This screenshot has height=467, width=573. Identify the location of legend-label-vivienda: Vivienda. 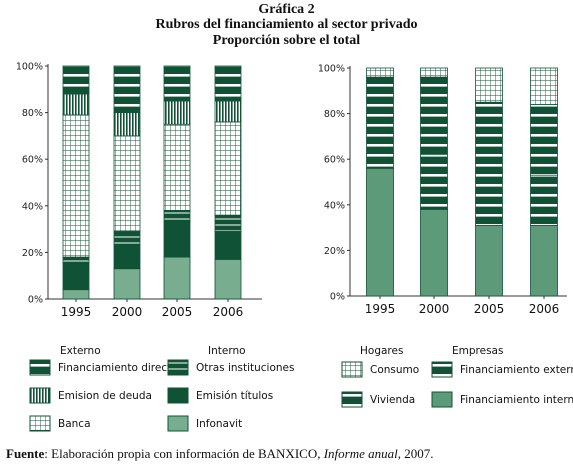
(392, 400).